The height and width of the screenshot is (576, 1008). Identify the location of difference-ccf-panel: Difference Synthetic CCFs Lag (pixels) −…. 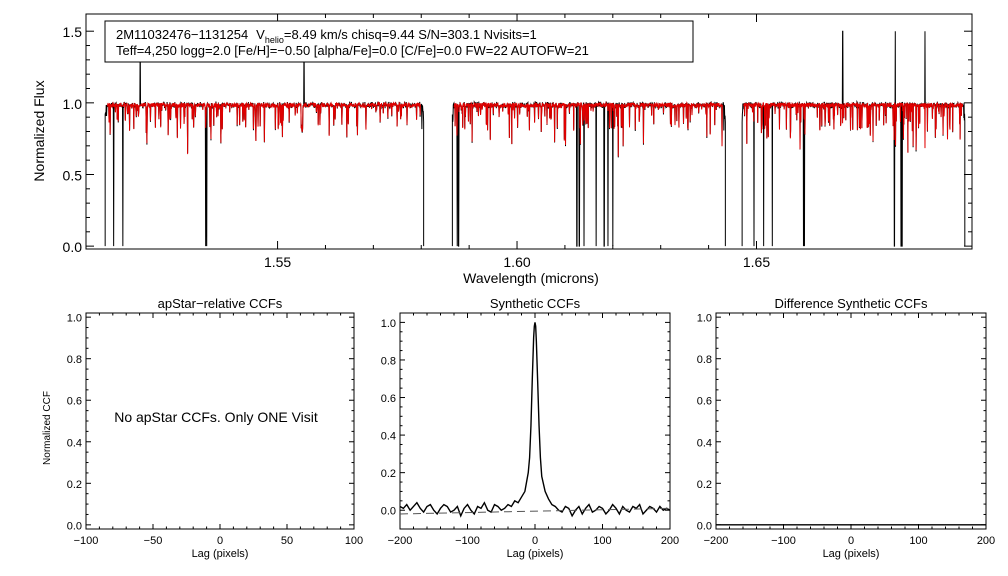
(846, 428).